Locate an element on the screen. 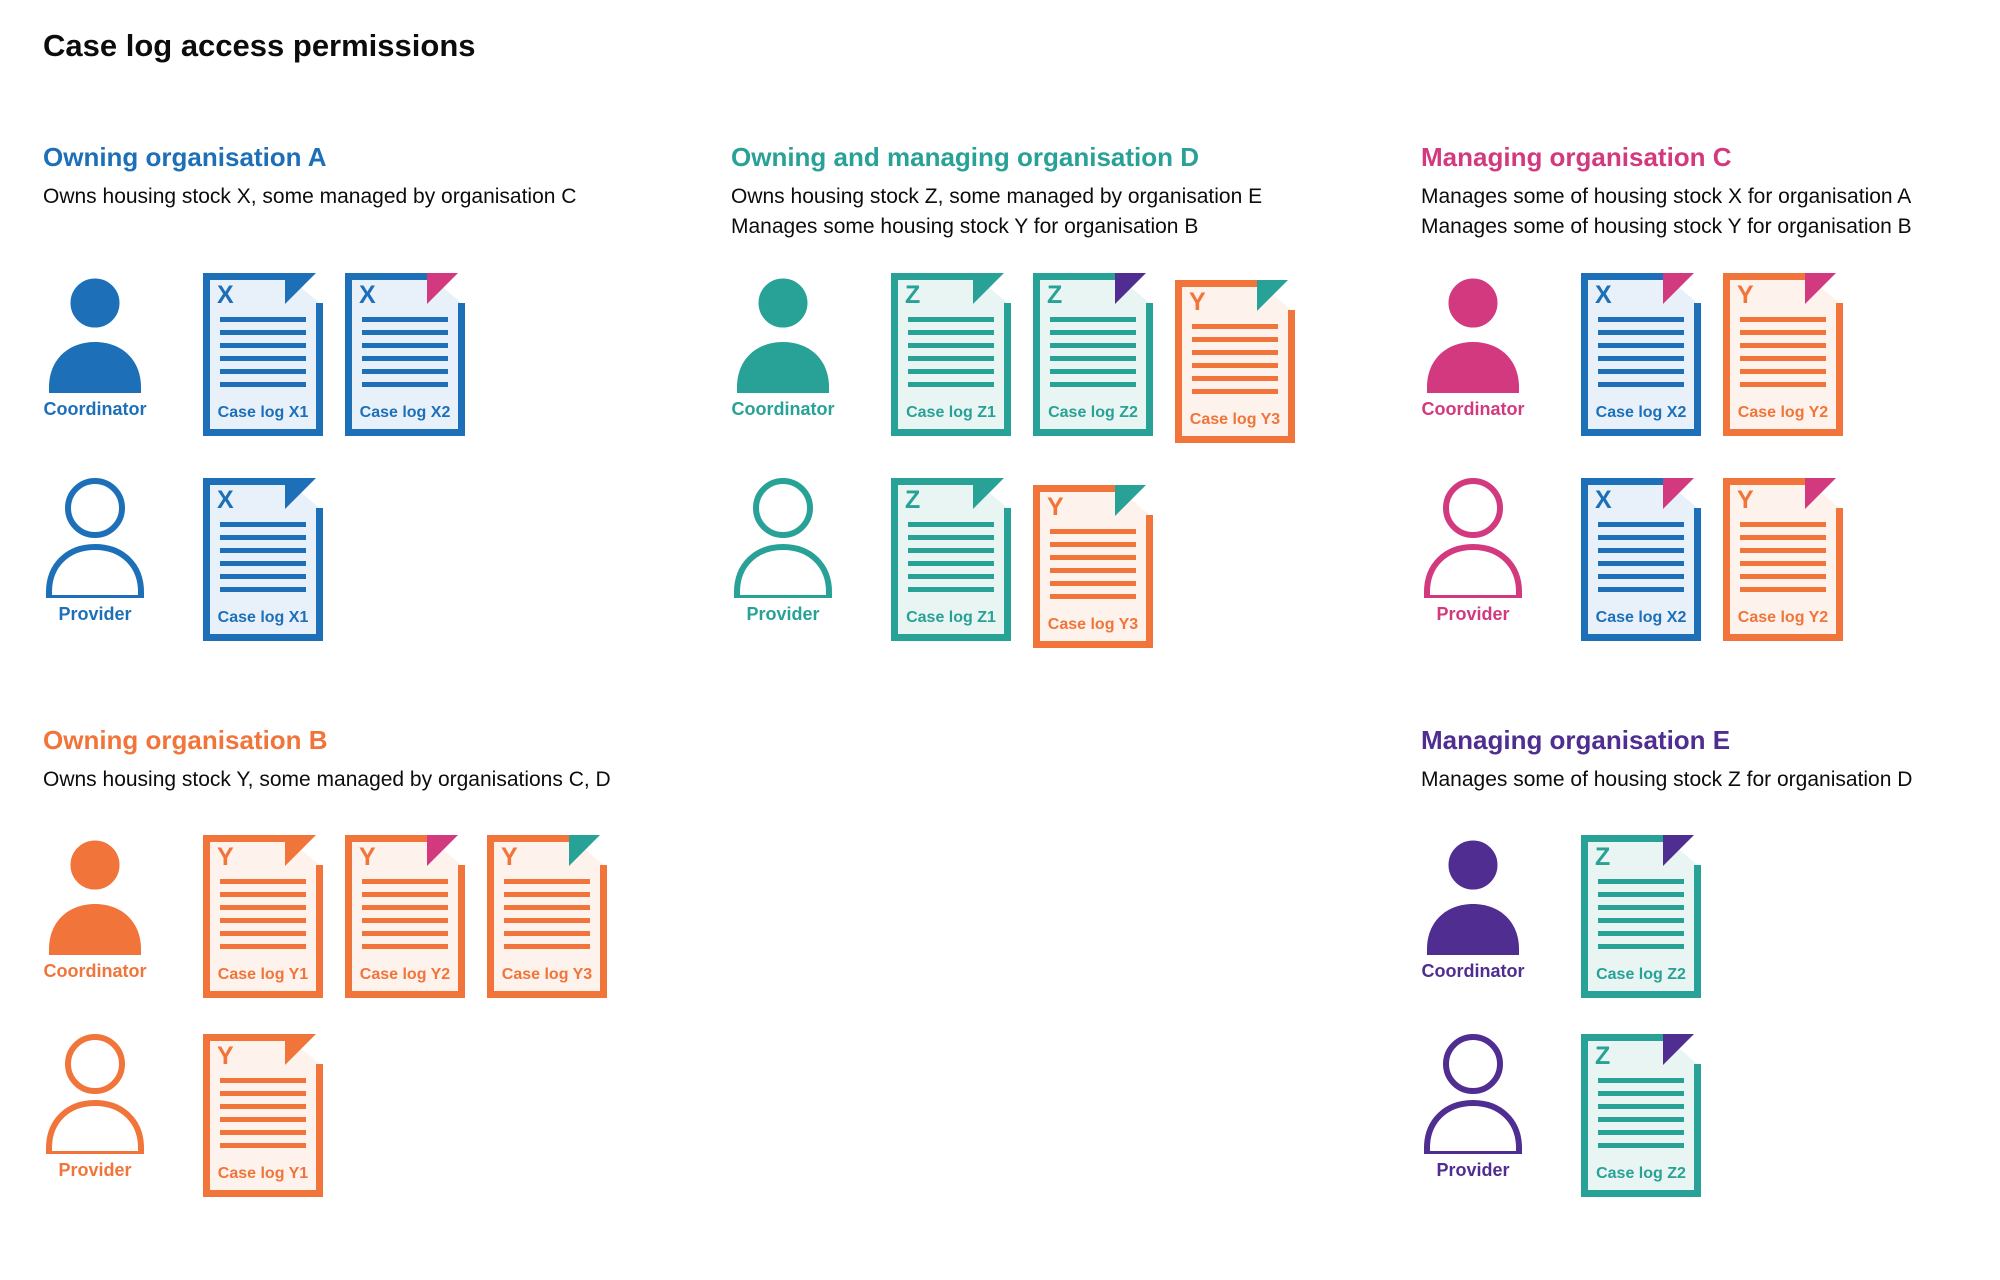 The height and width of the screenshot is (1280, 2000). page-title: Case log access permissions is located at coordinates (259, 45).